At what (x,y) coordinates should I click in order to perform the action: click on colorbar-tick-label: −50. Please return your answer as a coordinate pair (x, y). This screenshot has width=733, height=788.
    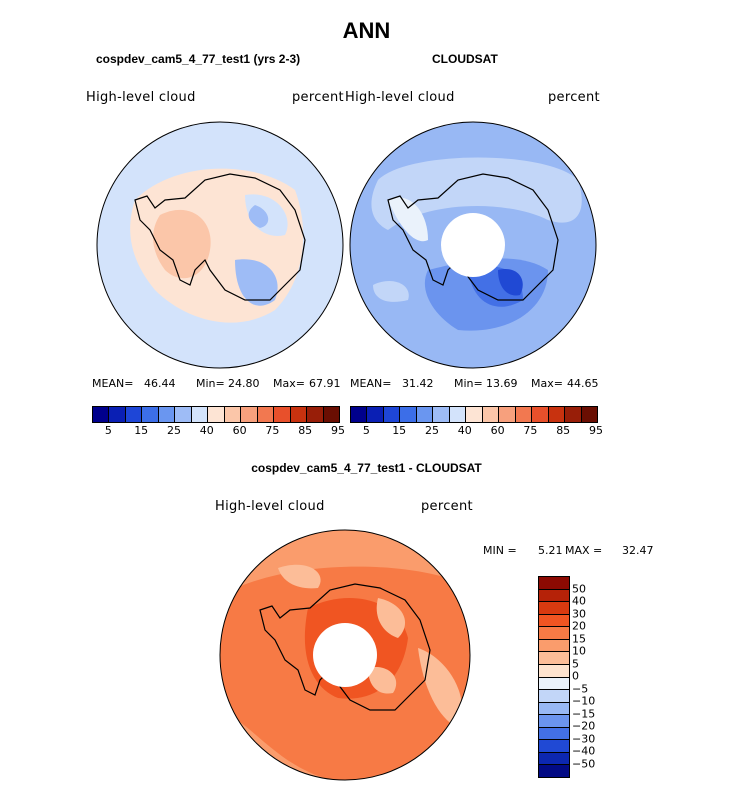
    Looking at the image, I should click on (584, 763).